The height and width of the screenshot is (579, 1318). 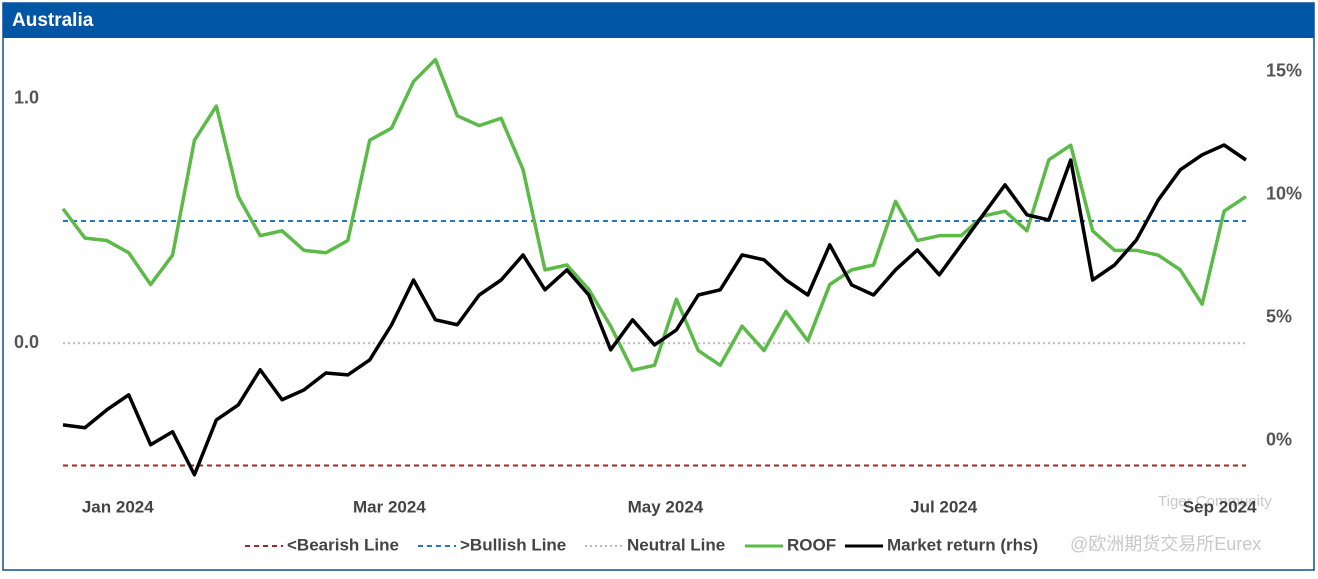 I want to click on watermark: Tiger Community, so click(x=1215, y=501).